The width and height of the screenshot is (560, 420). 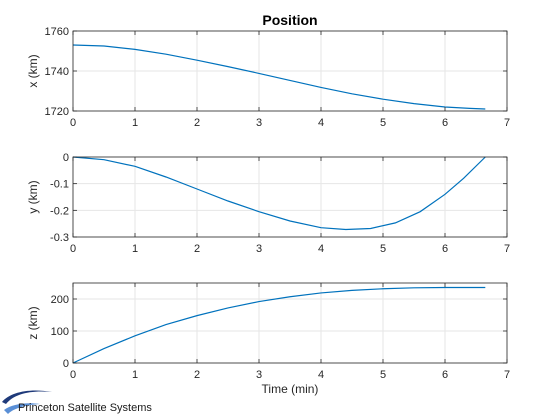 What do you see at coordinates (60, 300) in the screenshot?
I see `y-tick-label: 200` at bounding box center [60, 300].